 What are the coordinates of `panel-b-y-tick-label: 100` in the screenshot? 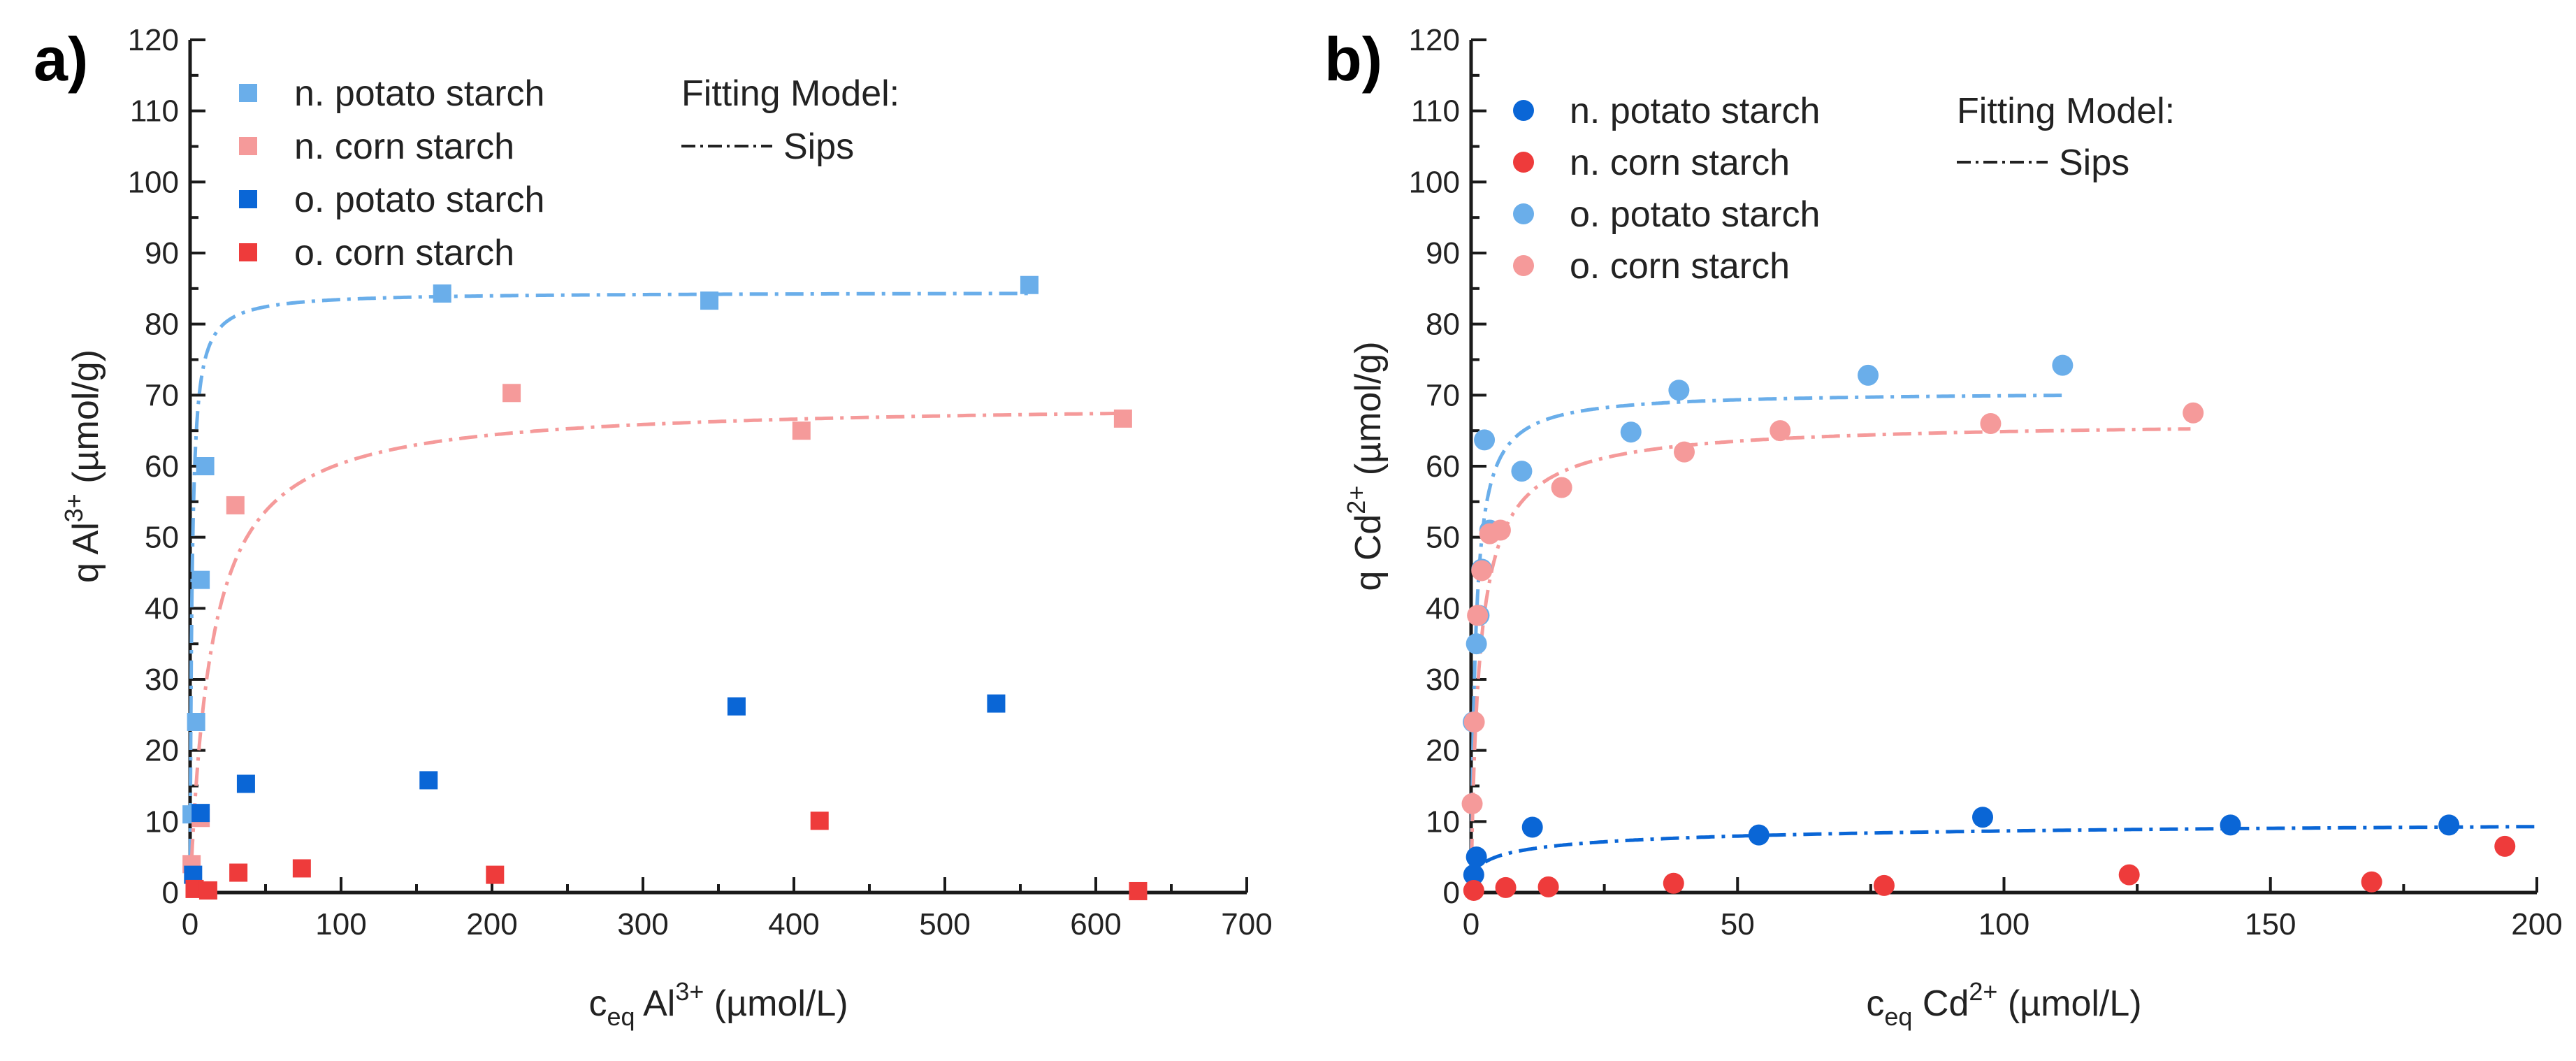 It's located at (1434, 182).